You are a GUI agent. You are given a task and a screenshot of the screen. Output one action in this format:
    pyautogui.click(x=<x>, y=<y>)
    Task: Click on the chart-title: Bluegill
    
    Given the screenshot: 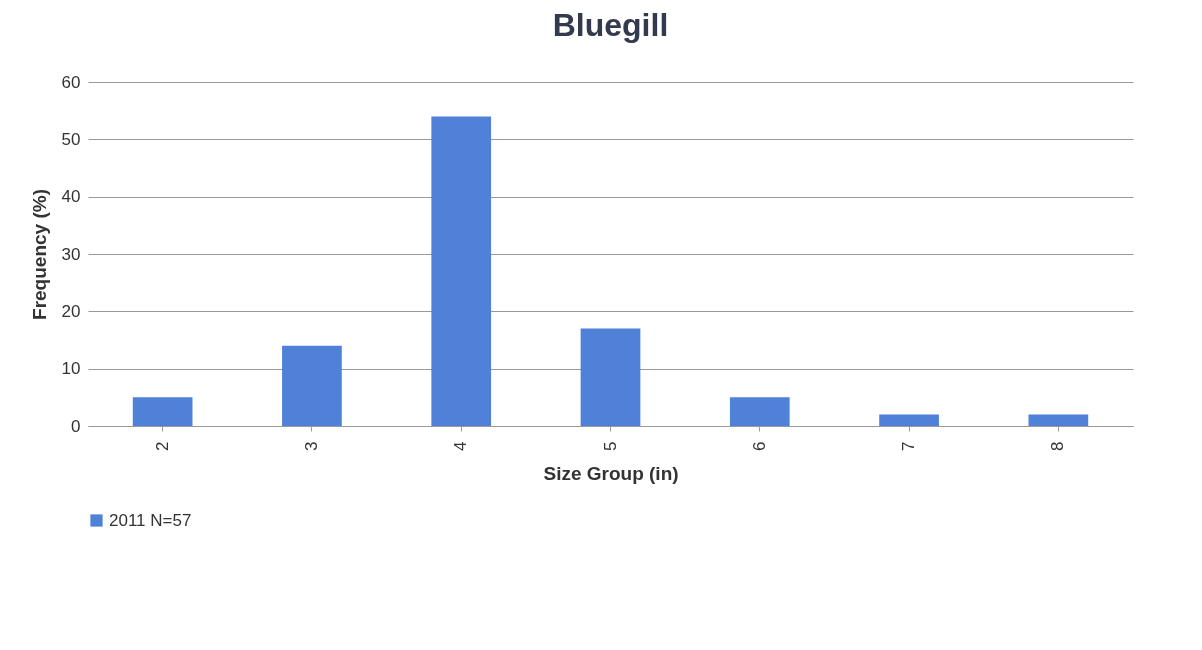 What is the action you would take?
    pyautogui.click(x=610, y=25)
    